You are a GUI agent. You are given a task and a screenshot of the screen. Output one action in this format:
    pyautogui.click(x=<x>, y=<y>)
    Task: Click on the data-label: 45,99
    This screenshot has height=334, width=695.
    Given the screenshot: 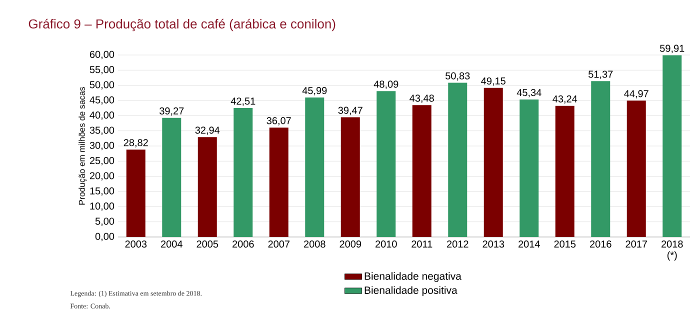 What is the action you would take?
    pyautogui.click(x=314, y=91)
    